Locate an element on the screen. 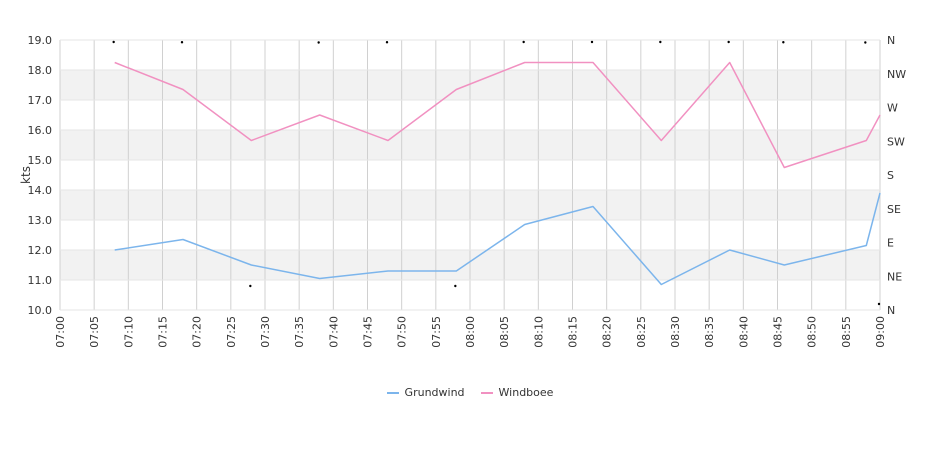 The image size is (940, 450). x-tick-label: 08:10 is located at coordinates (538, 332).